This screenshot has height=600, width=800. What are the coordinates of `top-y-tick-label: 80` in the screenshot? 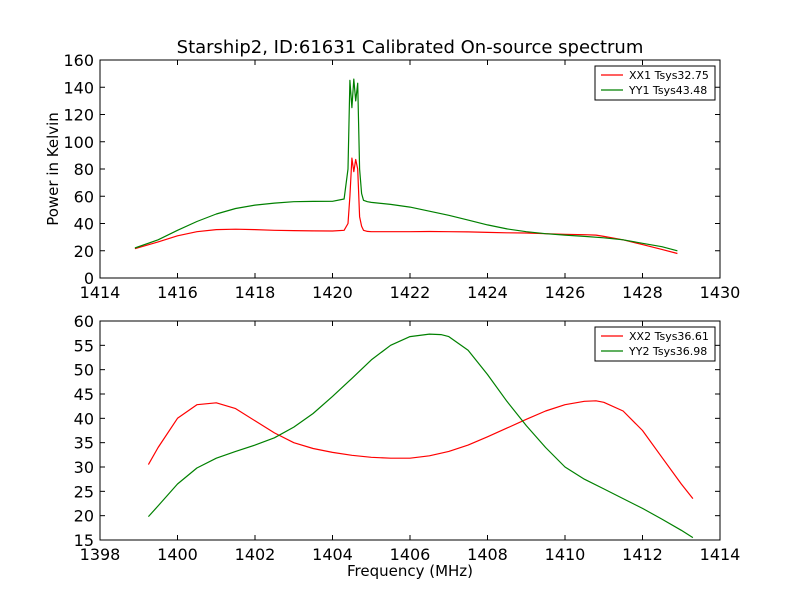 It's located at (84, 169).